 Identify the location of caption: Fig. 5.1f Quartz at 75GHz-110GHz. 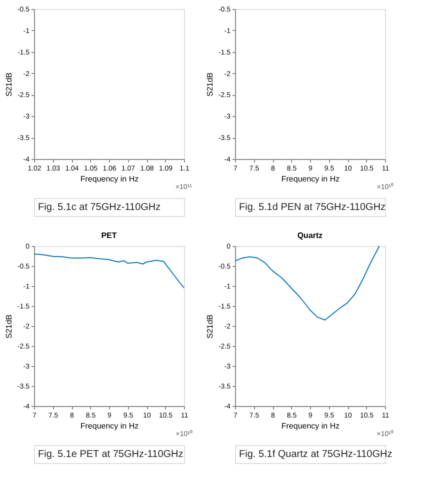
(315, 454).